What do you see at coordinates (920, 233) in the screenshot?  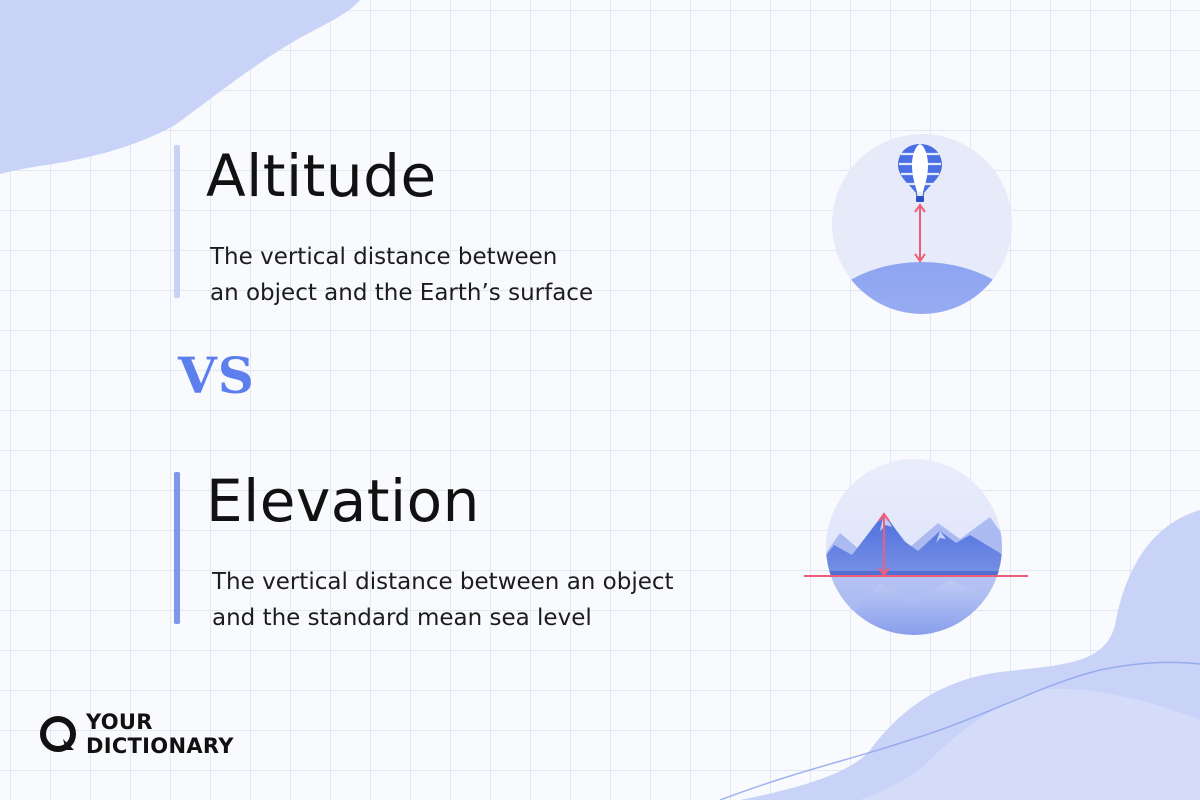 I see `altitude-measure-arrow` at bounding box center [920, 233].